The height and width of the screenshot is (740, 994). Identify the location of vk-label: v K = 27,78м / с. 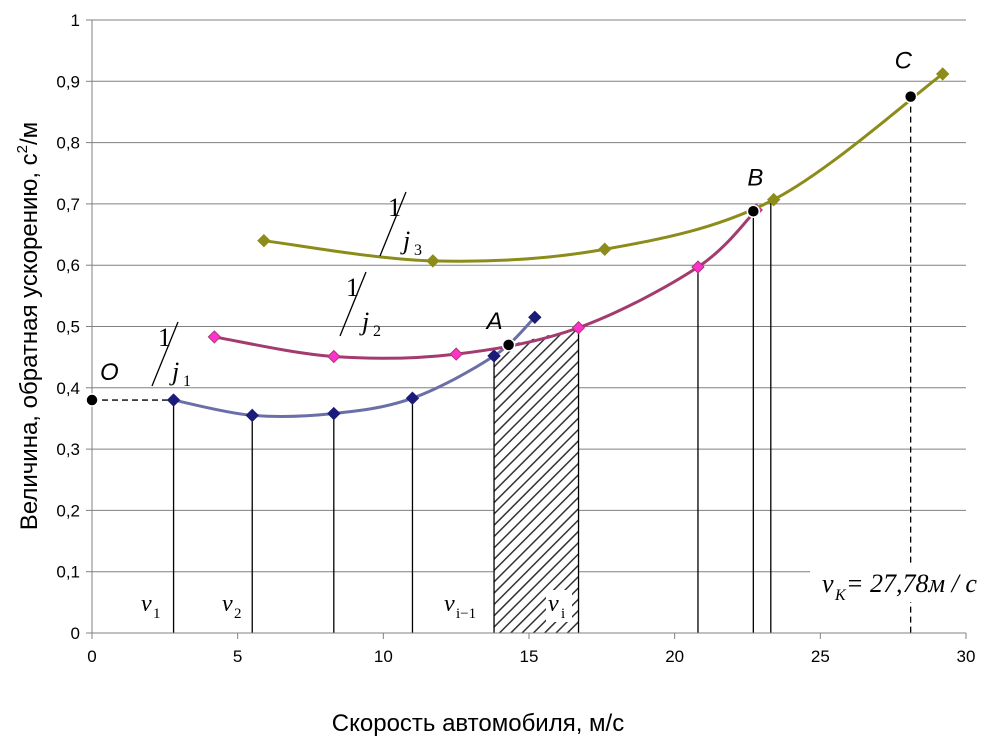
(893, 585).